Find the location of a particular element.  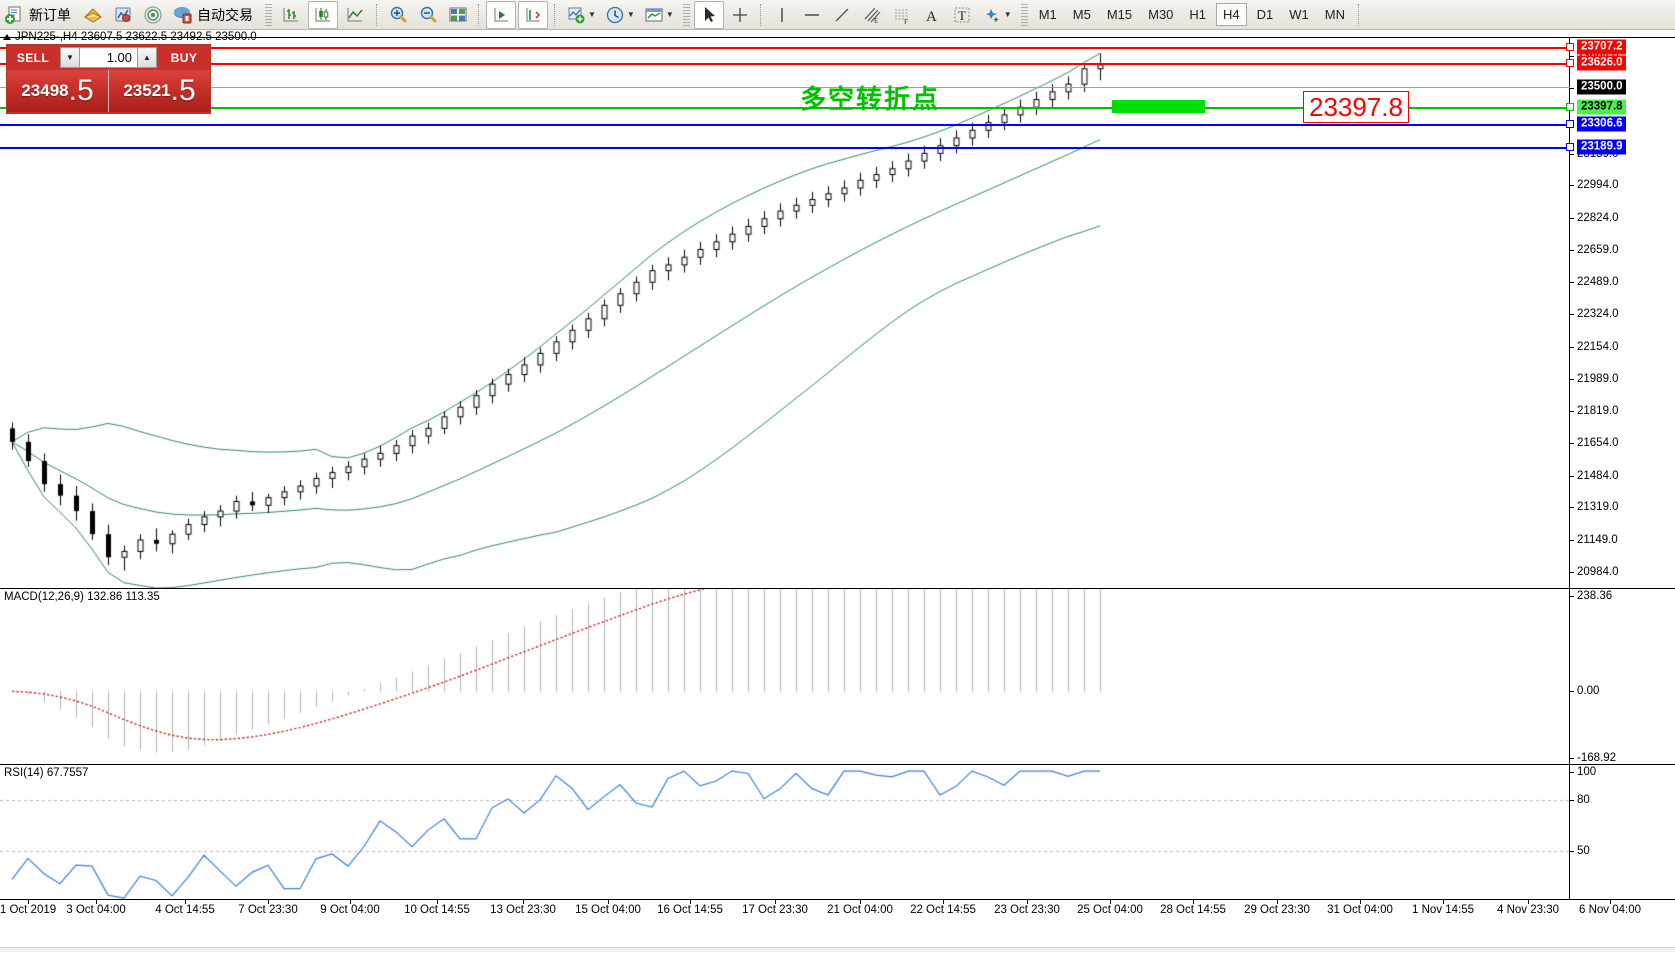

buy-button: 23521 .5 is located at coordinates (159, 91).